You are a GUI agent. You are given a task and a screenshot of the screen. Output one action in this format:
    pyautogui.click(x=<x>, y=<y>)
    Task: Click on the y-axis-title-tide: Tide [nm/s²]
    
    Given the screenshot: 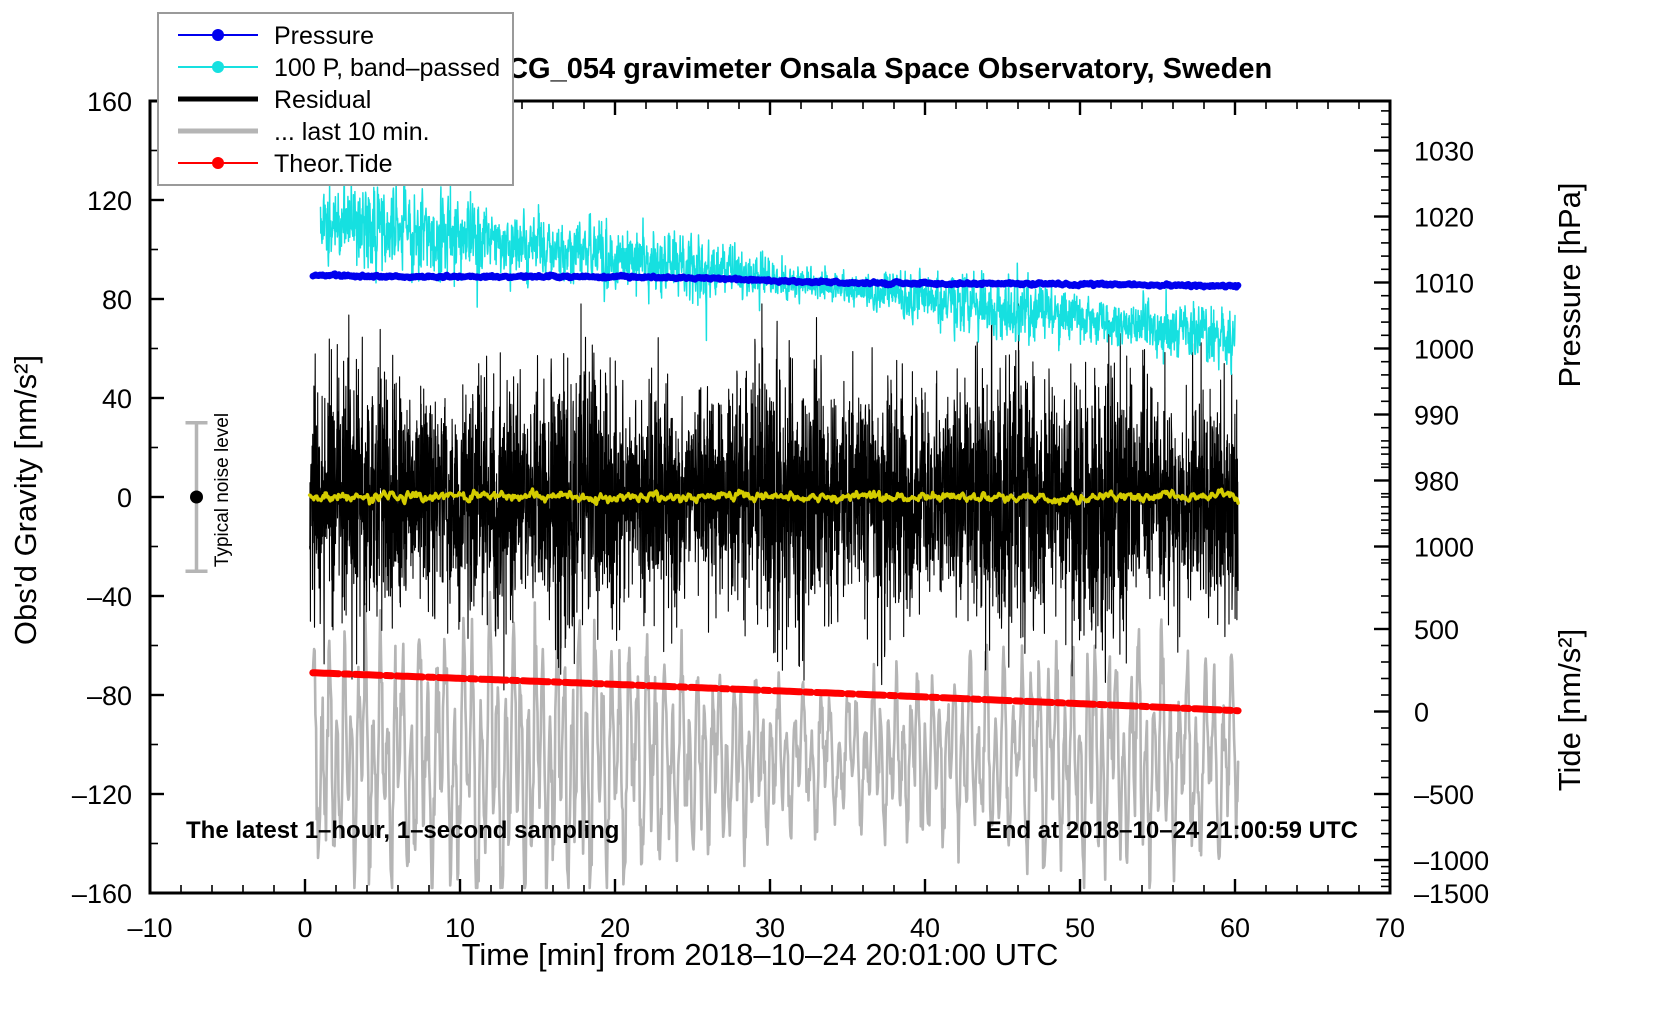 What is the action you would take?
    pyautogui.click(x=1569, y=710)
    